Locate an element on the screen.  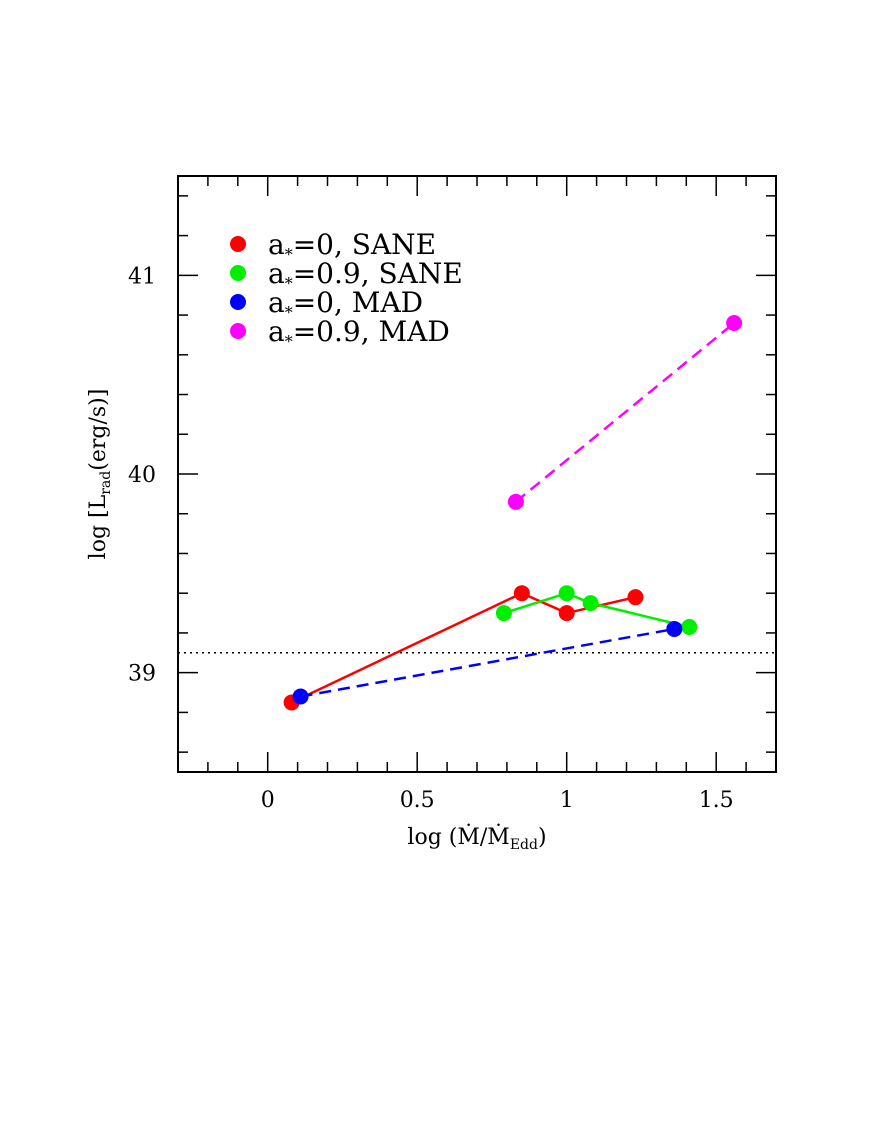
legend-label-1: a*=0.9, SANE is located at coordinates (365, 275).